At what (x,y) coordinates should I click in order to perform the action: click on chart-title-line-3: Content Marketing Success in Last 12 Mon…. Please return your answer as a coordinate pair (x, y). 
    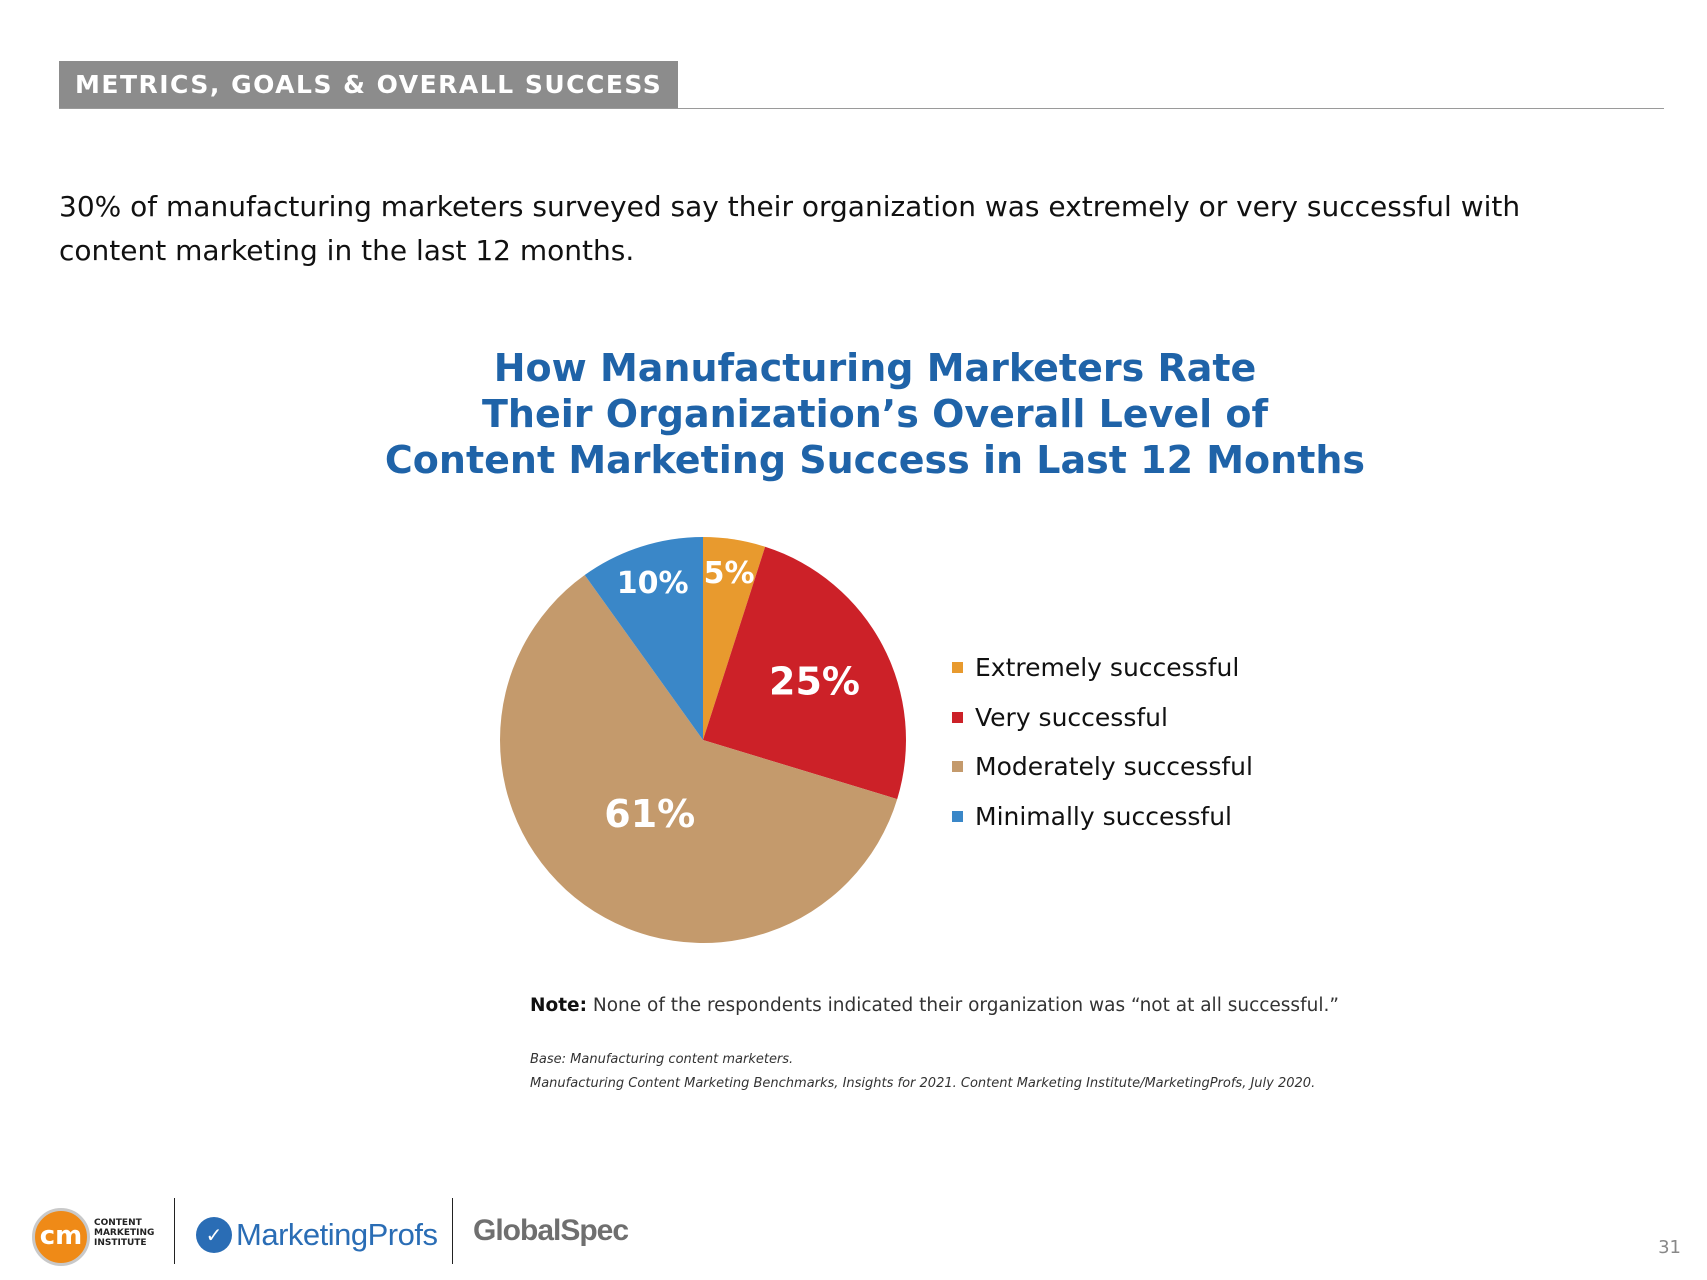
    Looking at the image, I should click on (875, 460).